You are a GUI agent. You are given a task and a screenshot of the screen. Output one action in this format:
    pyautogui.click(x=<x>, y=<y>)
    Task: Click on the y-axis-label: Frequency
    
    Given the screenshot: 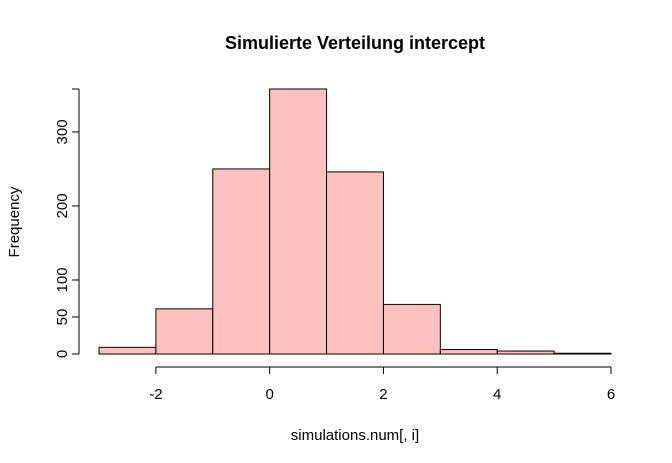 What is the action you would take?
    pyautogui.click(x=14, y=221)
    